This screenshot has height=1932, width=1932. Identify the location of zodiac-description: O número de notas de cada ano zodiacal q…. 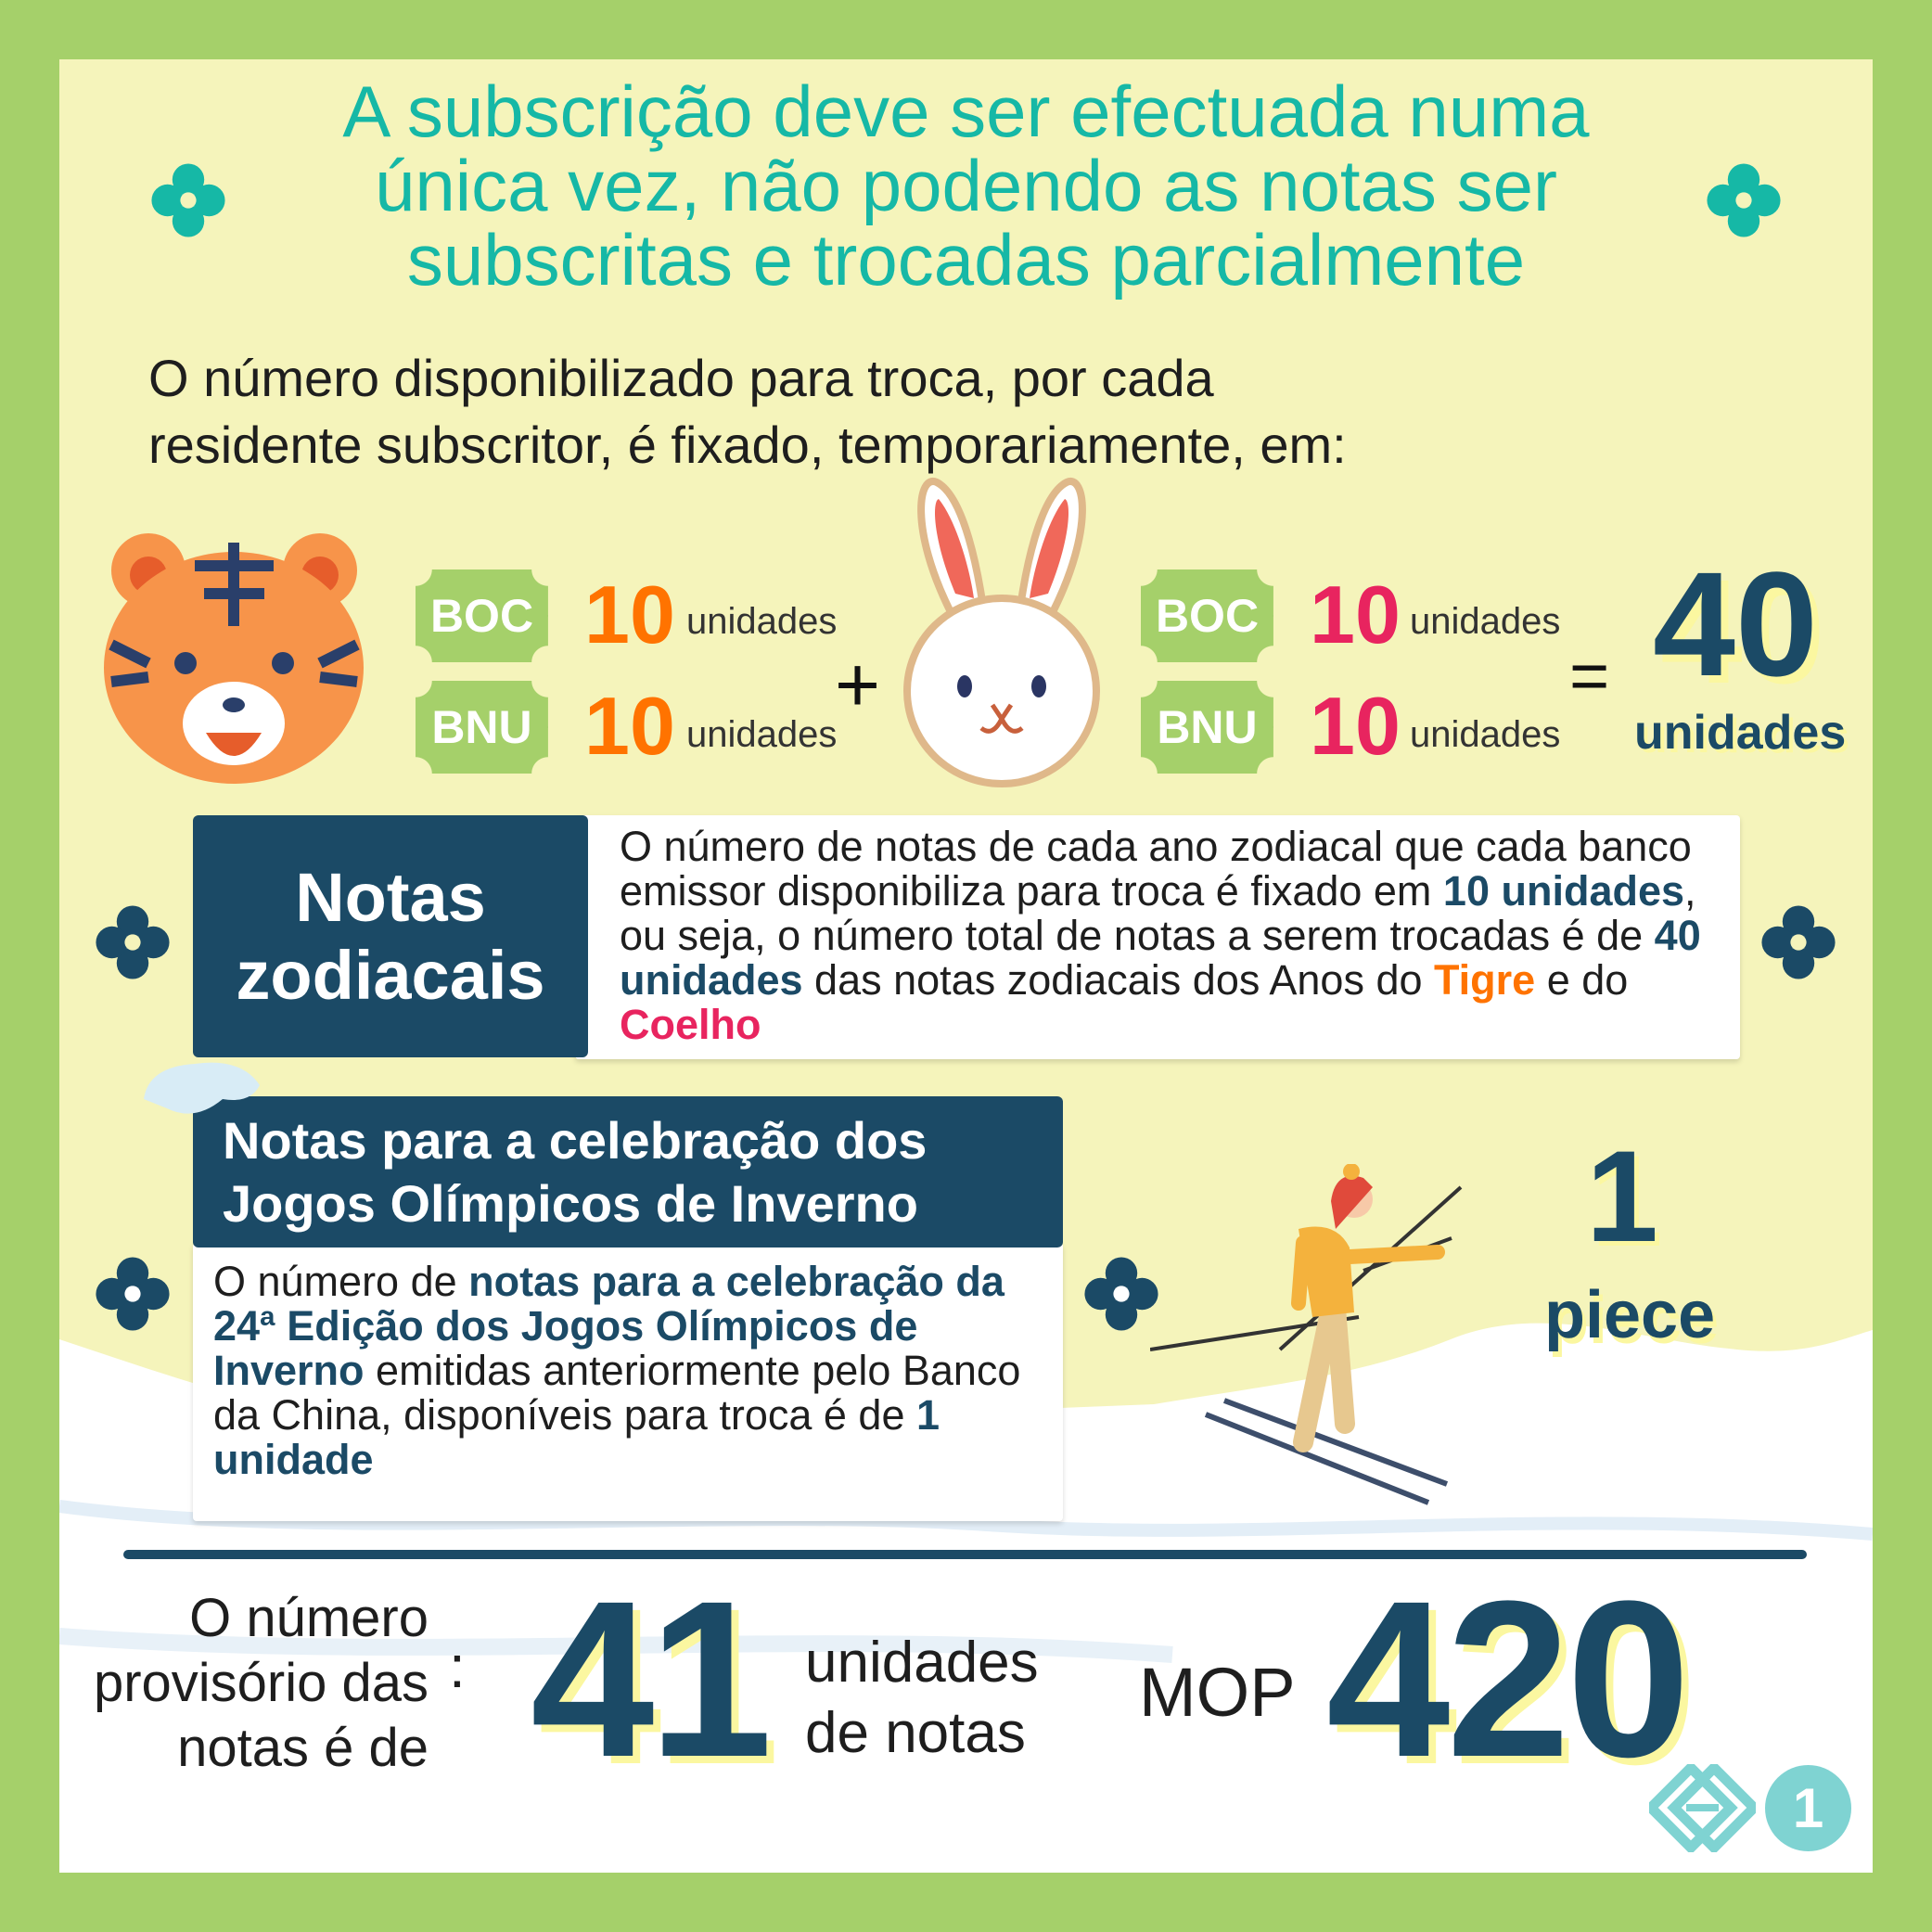
(1157, 937).